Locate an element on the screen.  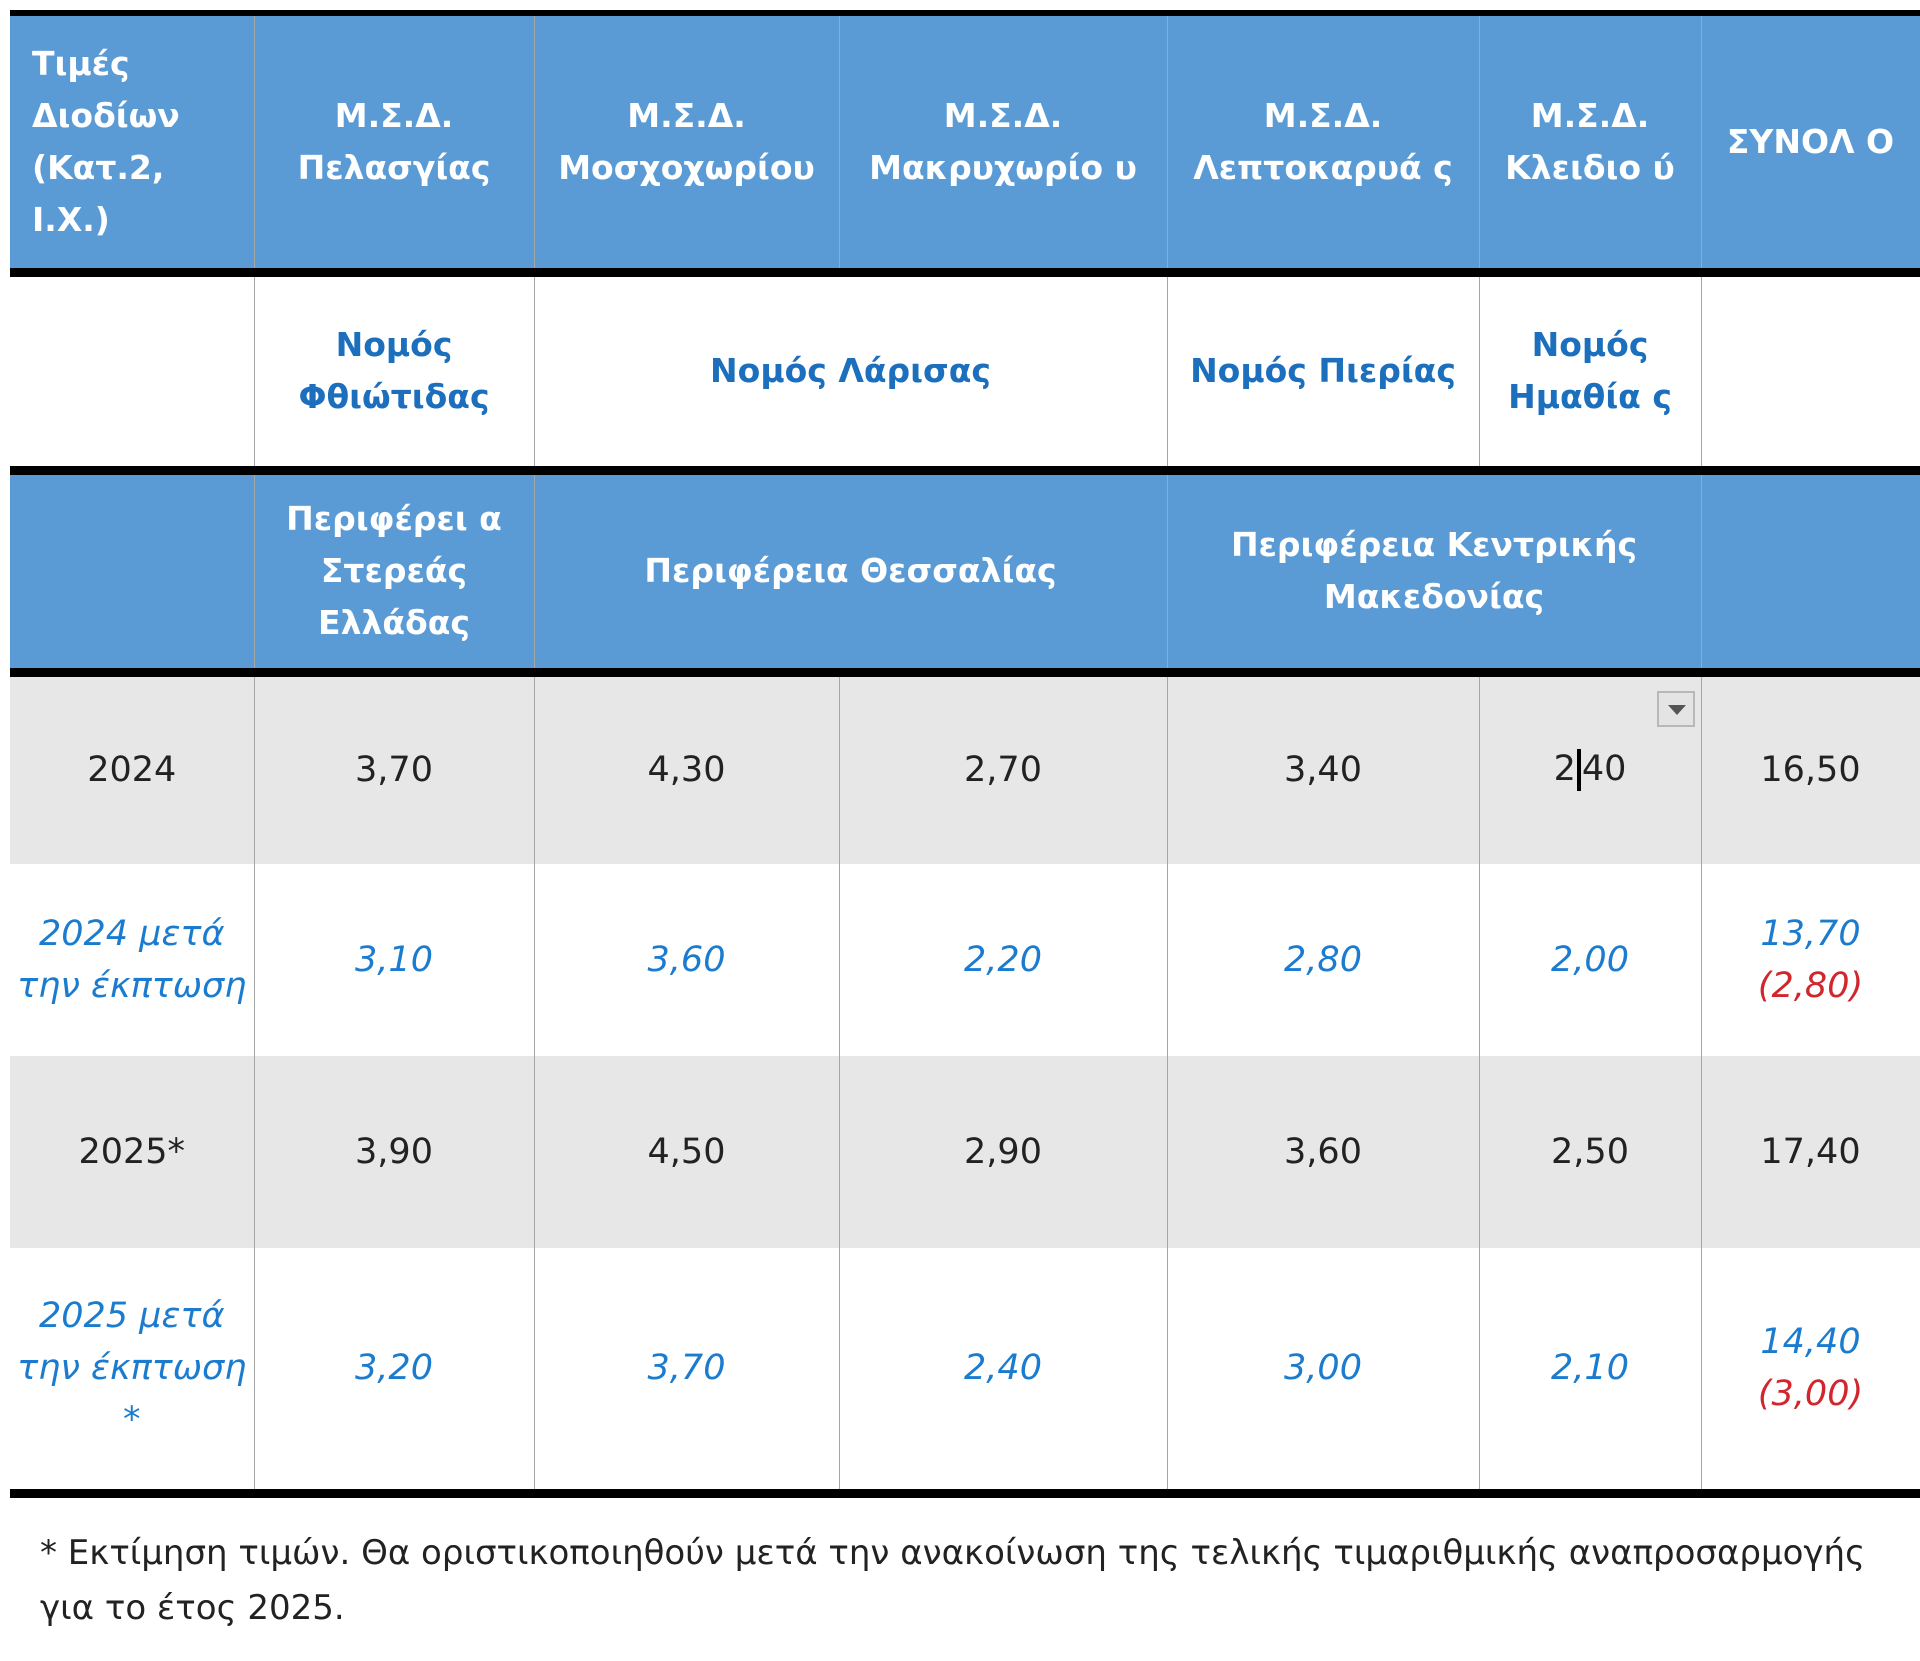
value-text: 2,20 is located at coordinates (1003, 960).